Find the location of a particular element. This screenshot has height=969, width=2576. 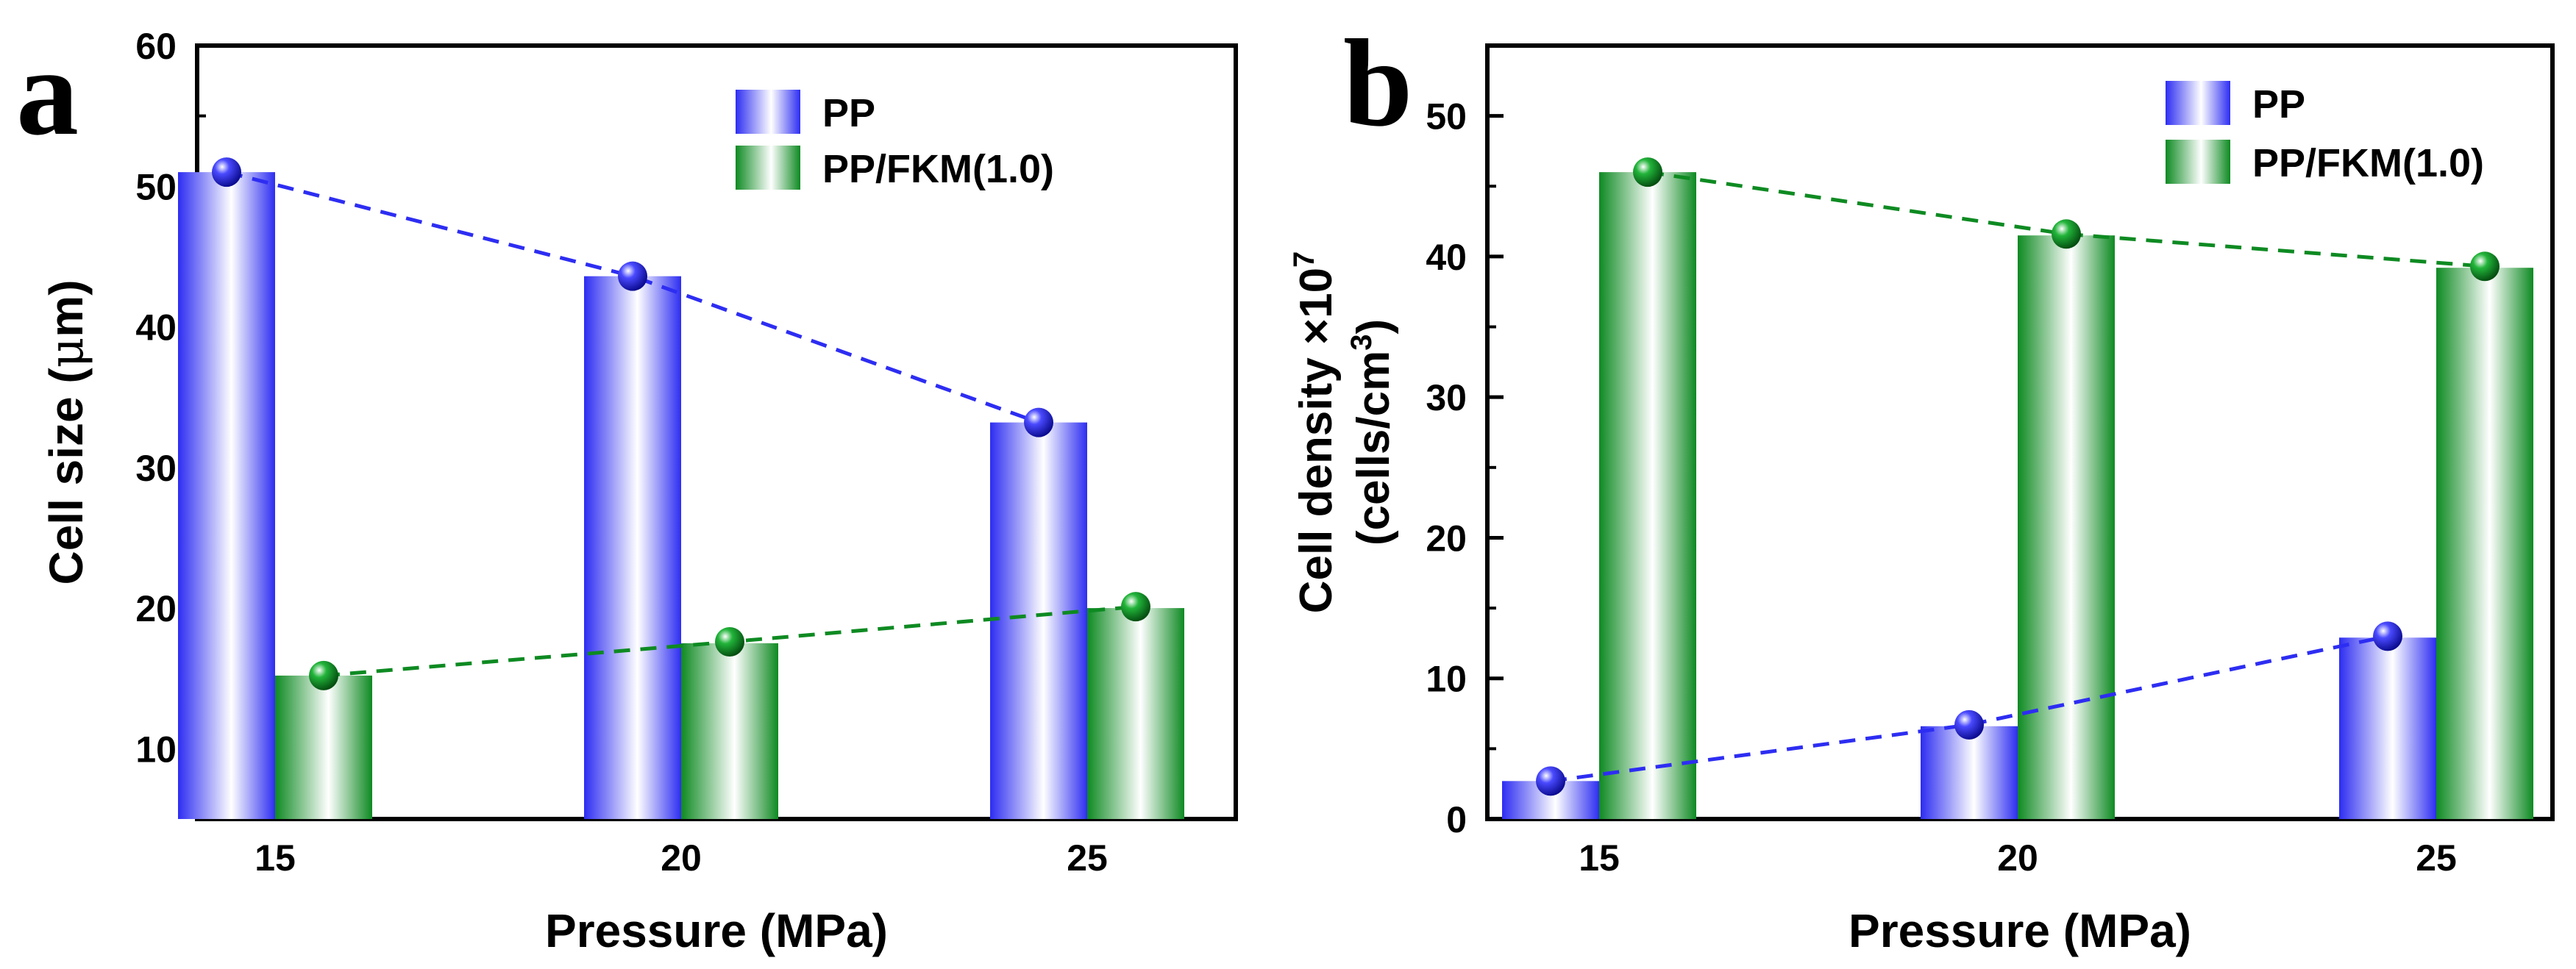

panel-a-legend-label-pp: PP is located at coordinates (848, 113).